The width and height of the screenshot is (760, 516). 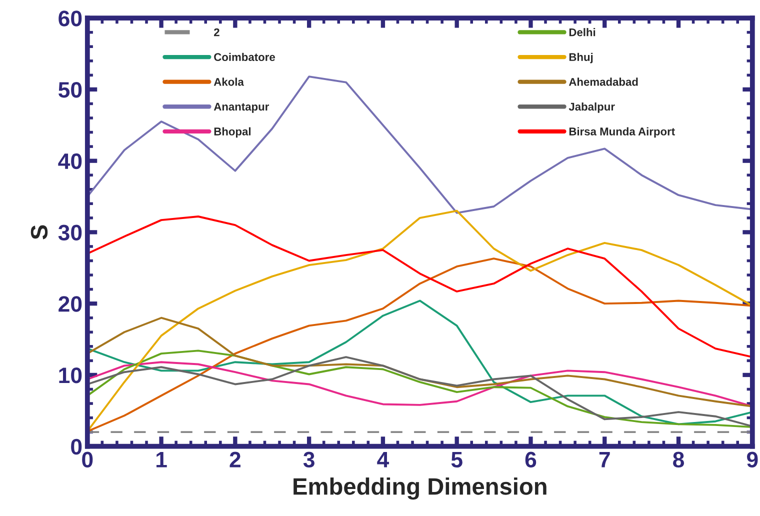 What do you see at coordinates (161, 460) in the screenshot?
I see `x-tick-label: 1` at bounding box center [161, 460].